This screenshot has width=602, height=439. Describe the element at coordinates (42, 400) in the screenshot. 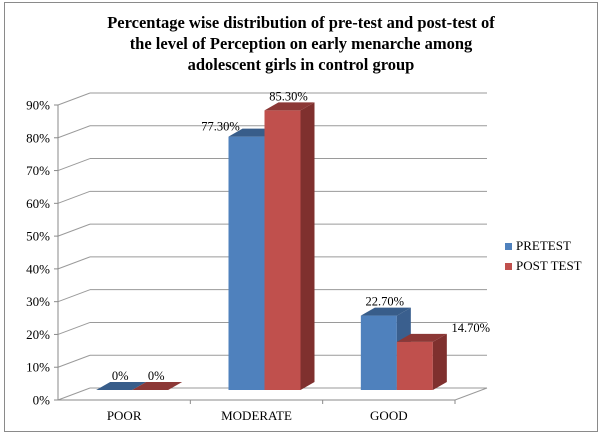

I see `y-tick-label: 0%` at that location.